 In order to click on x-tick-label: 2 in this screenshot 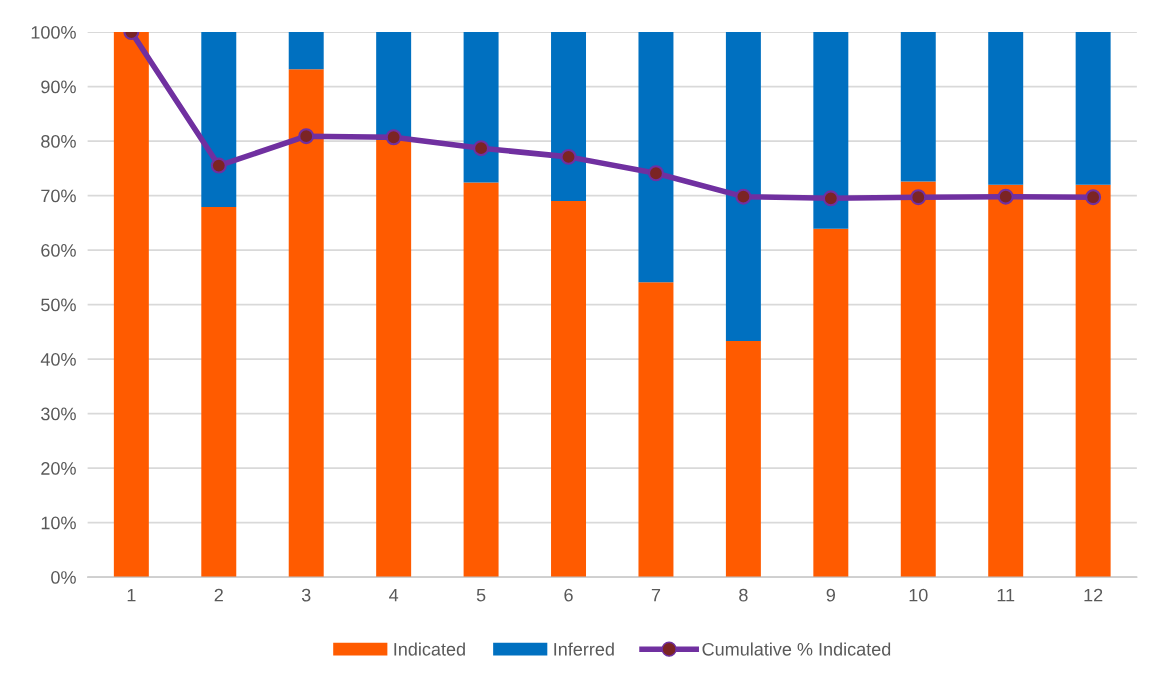, I will do `click(218, 595)`.